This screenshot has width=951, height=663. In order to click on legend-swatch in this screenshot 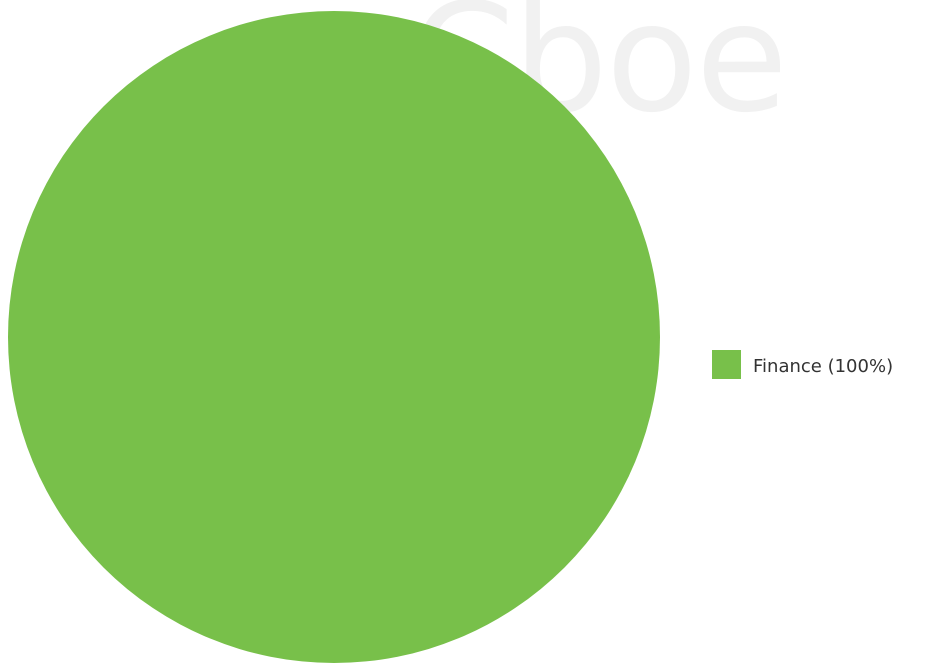, I will do `click(726, 364)`.